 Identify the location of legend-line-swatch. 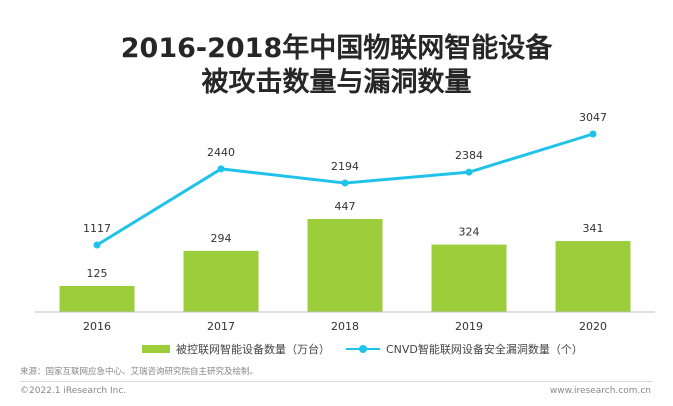
(363, 349).